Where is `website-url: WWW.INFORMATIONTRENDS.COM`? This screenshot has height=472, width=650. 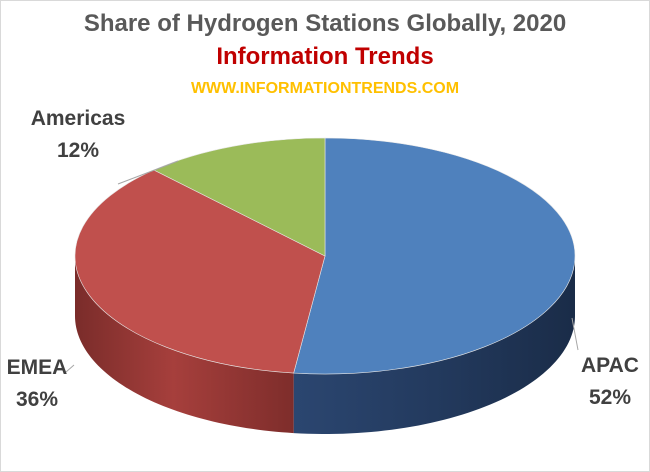 website-url: WWW.INFORMATIONTRENDS.COM is located at coordinates (325, 88).